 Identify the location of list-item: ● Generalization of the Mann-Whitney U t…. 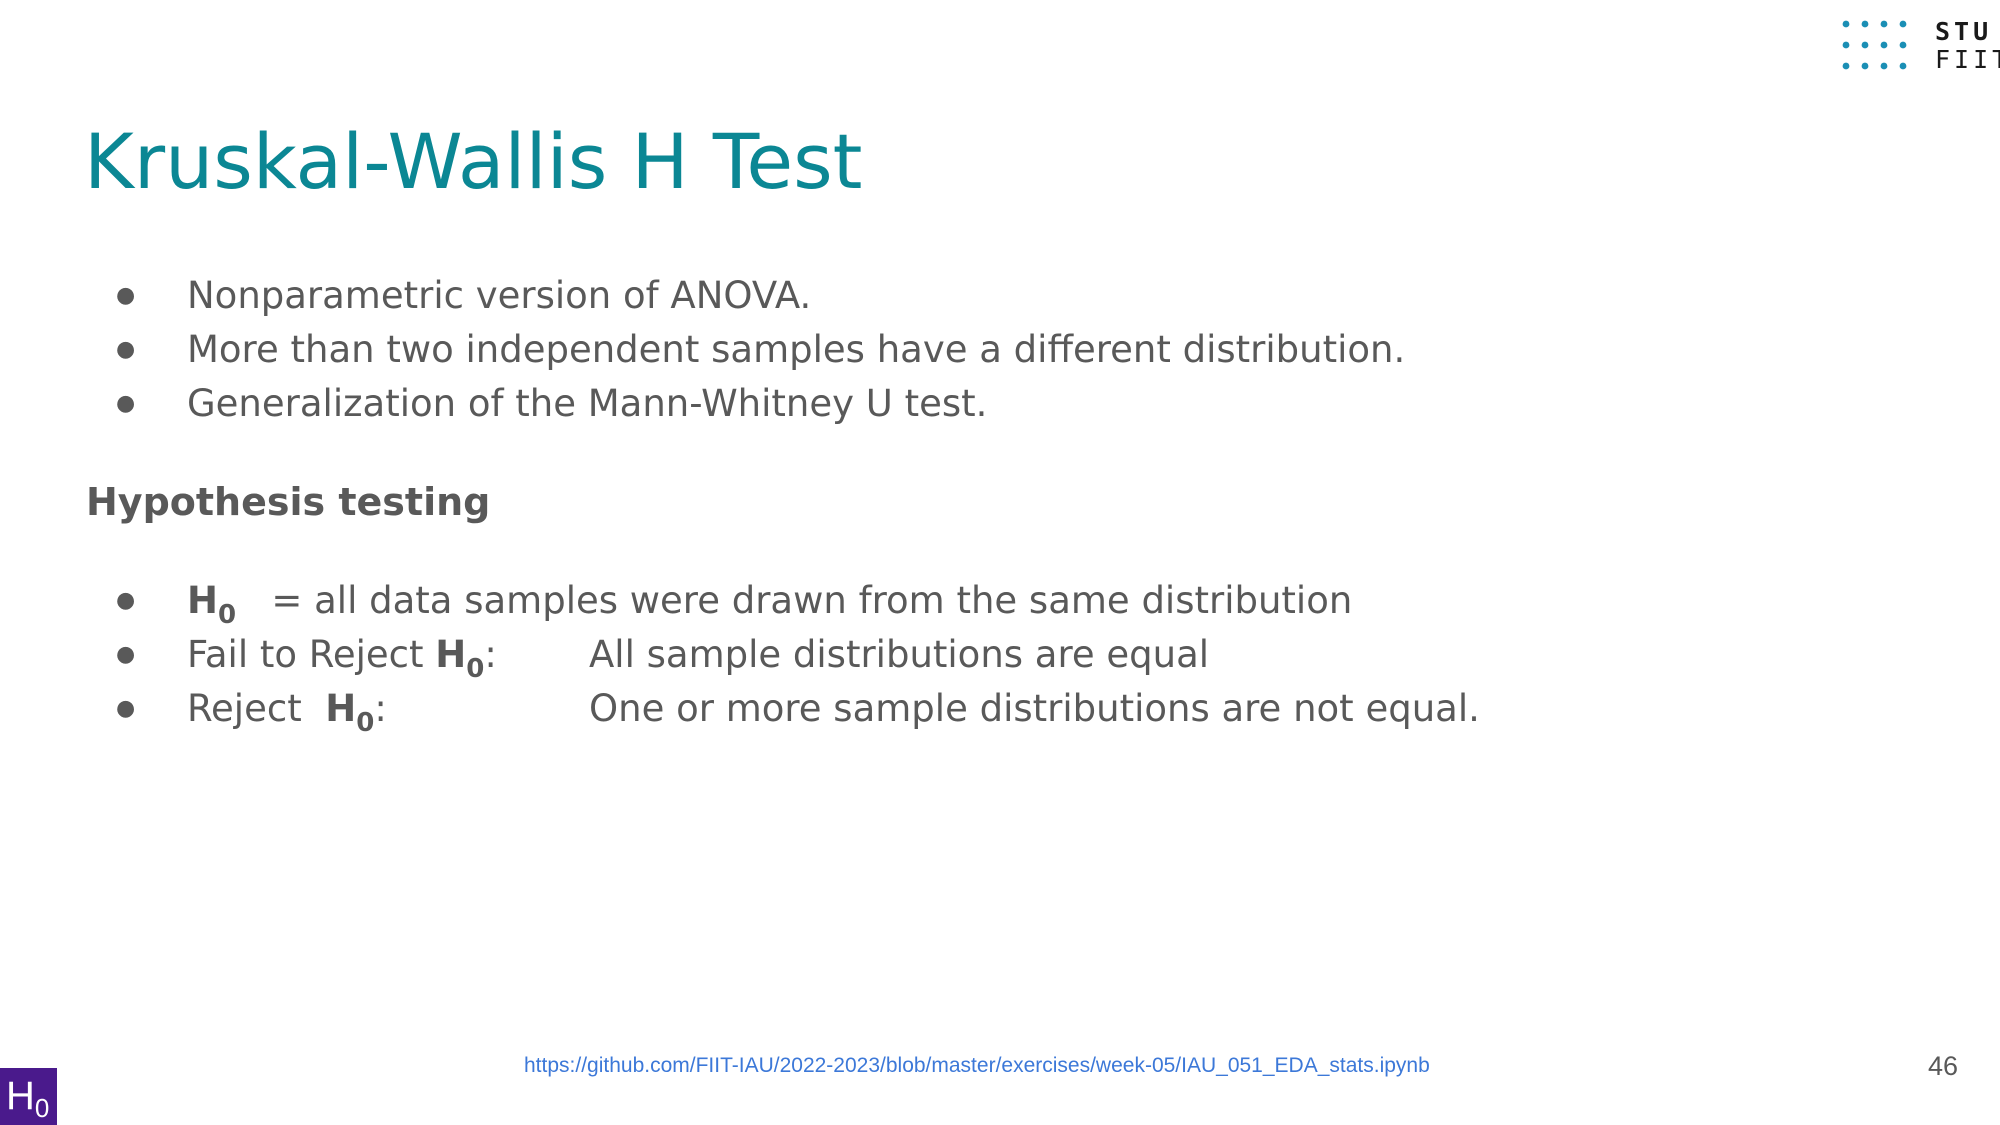
(758, 404).